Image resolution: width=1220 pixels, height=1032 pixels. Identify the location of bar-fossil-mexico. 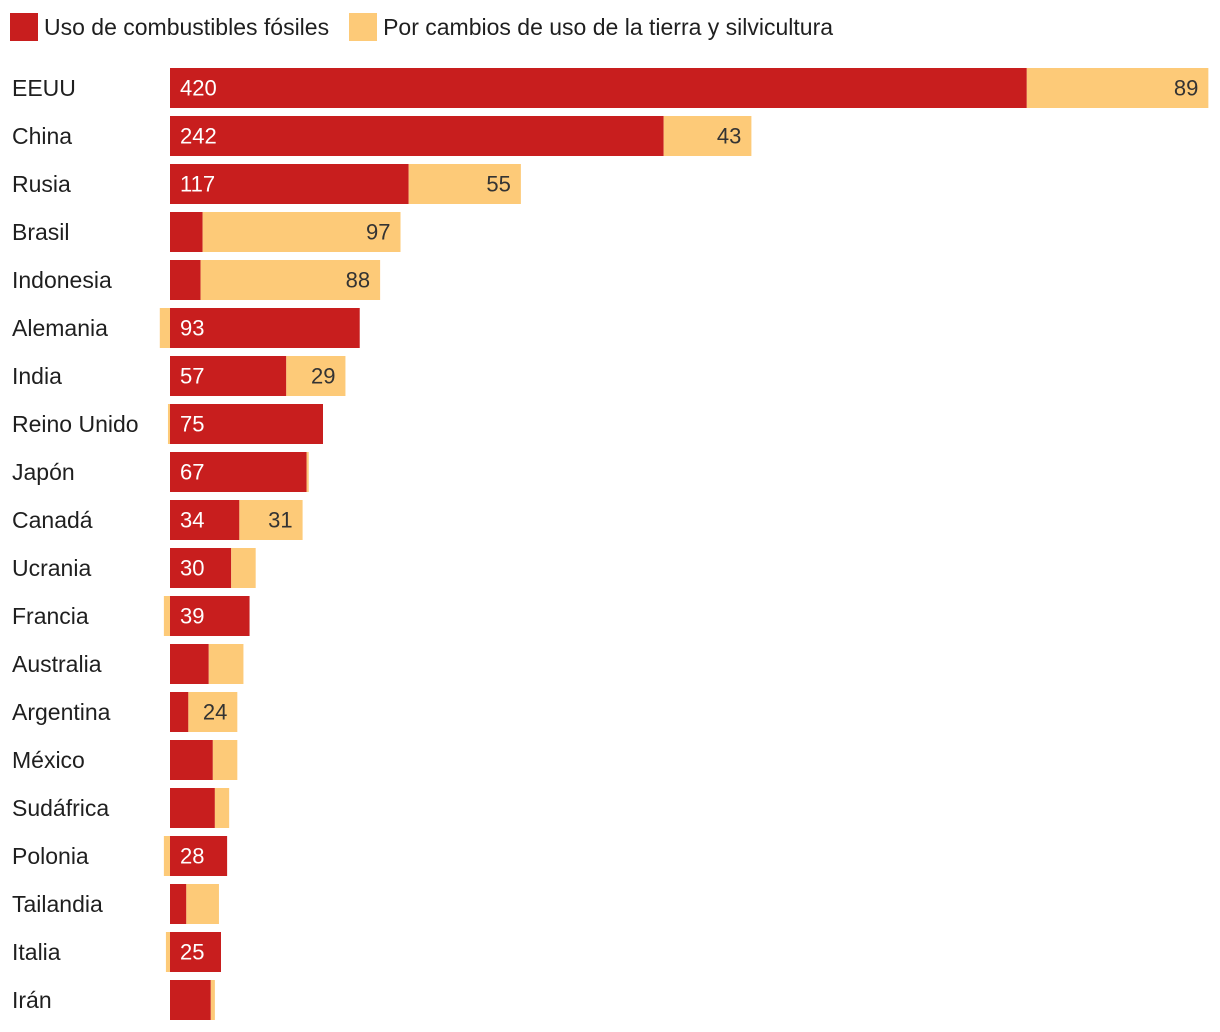
(191, 760).